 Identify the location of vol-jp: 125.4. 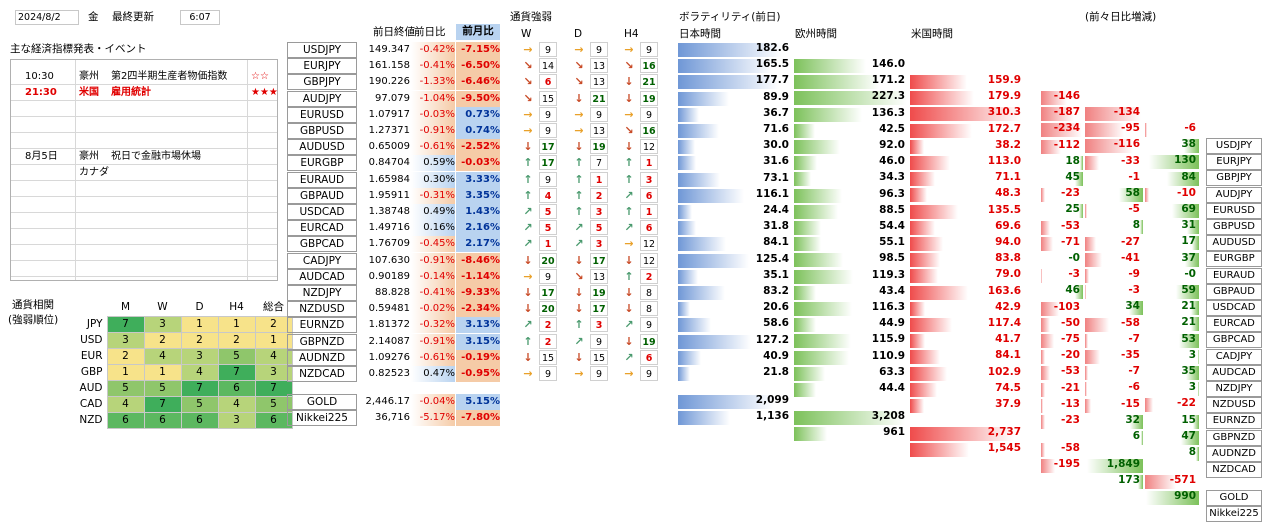
(735, 261).